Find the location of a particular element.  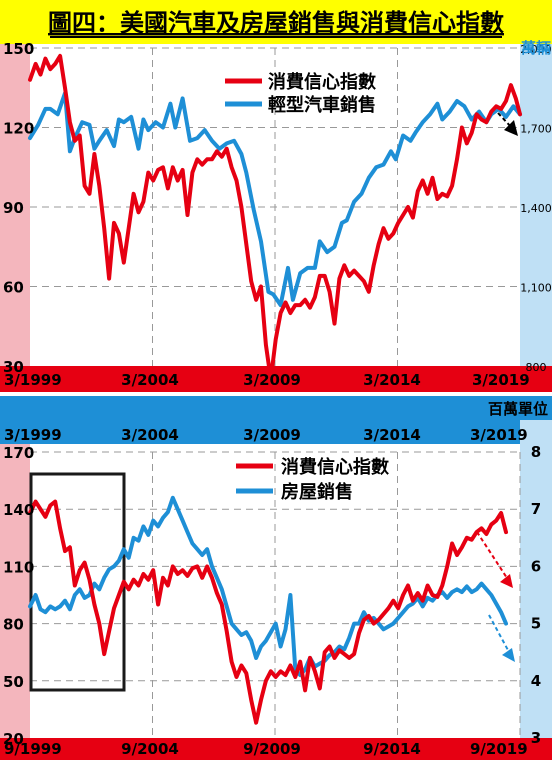

legend-label-home-sales: 房屋銷售 is located at coordinates (317, 492).